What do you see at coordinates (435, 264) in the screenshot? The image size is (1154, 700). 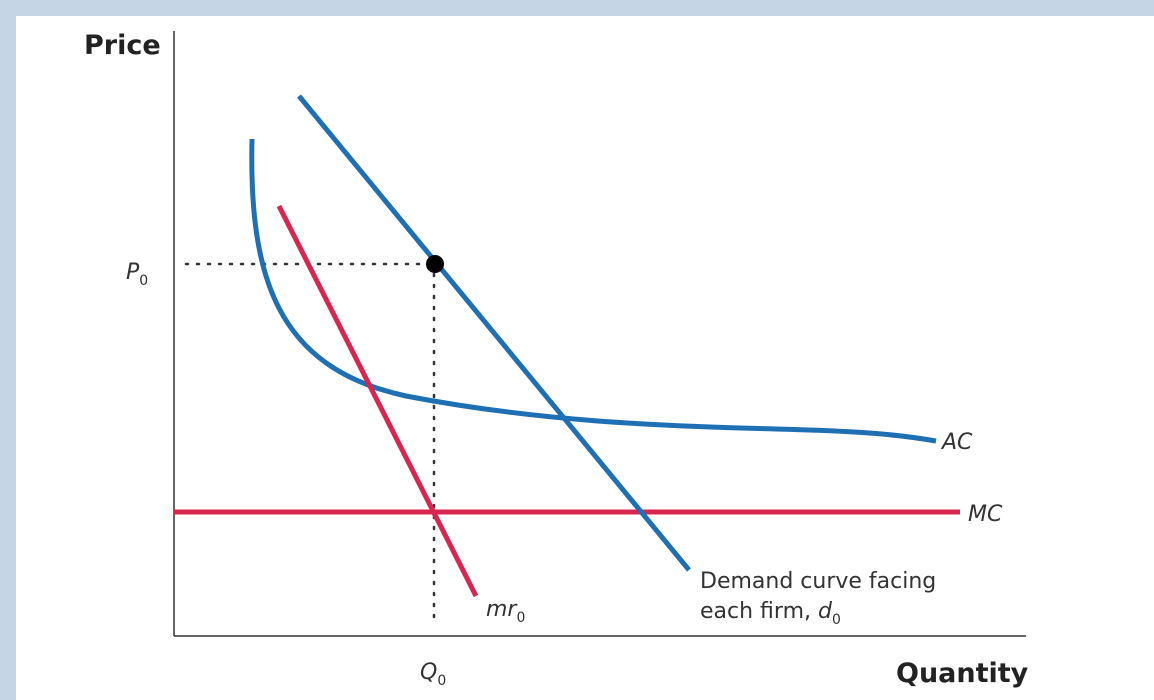 I see `equilibrium-point` at bounding box center [435, 264].